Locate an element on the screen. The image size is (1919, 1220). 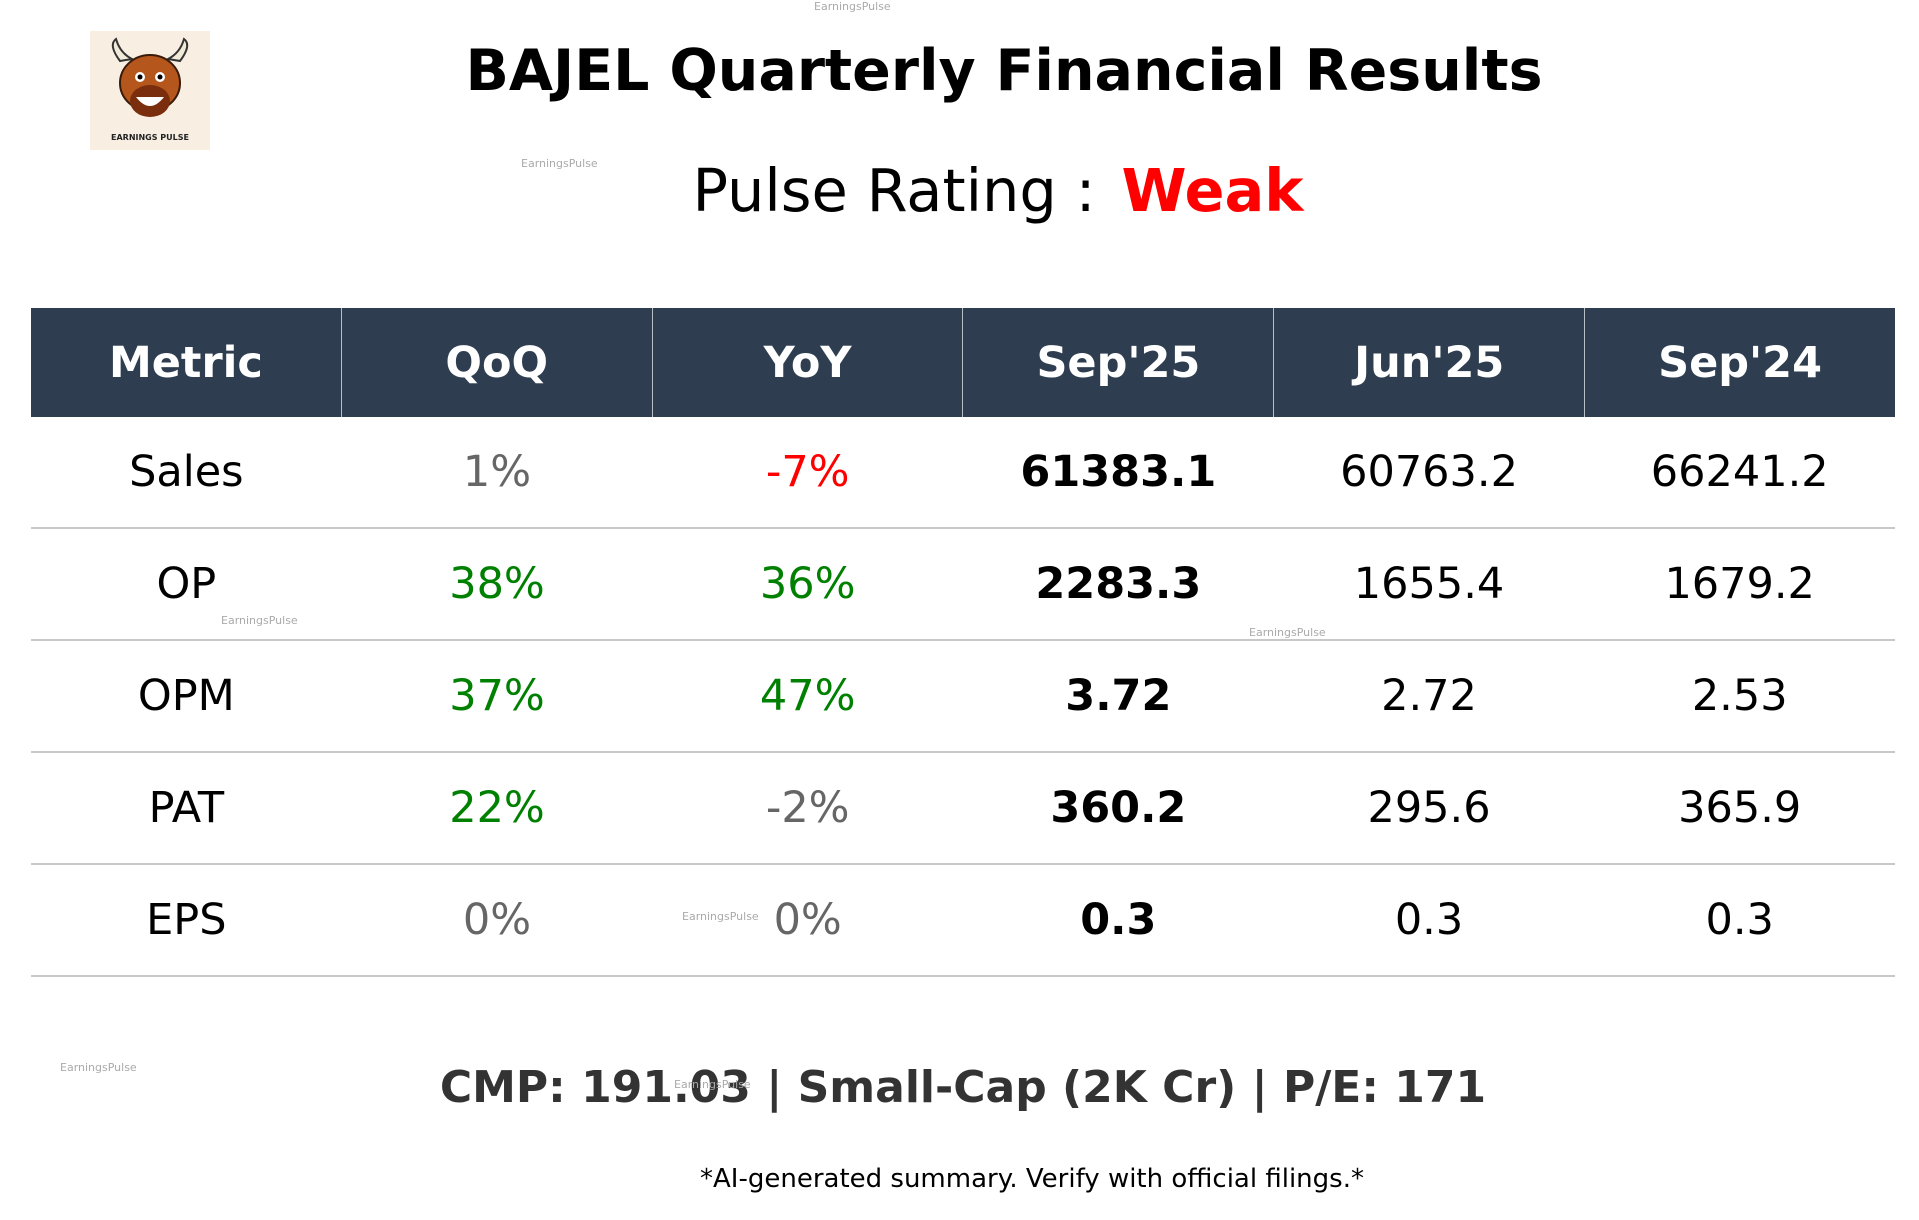
logo: EARNINGS PULSE is located at coordinates (150, 90).